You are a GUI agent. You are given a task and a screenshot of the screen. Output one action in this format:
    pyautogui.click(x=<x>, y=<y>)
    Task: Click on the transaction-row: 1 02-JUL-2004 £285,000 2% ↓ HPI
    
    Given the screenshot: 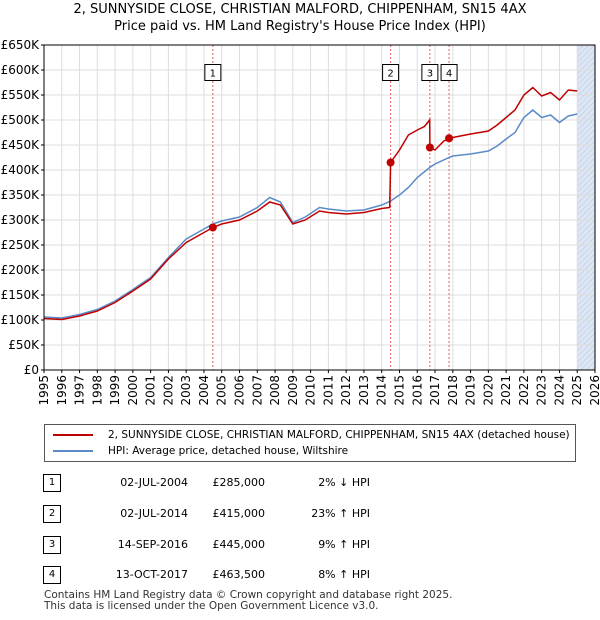 What is the action you would take?
    pyautogui.click(x=300, y=483)
    